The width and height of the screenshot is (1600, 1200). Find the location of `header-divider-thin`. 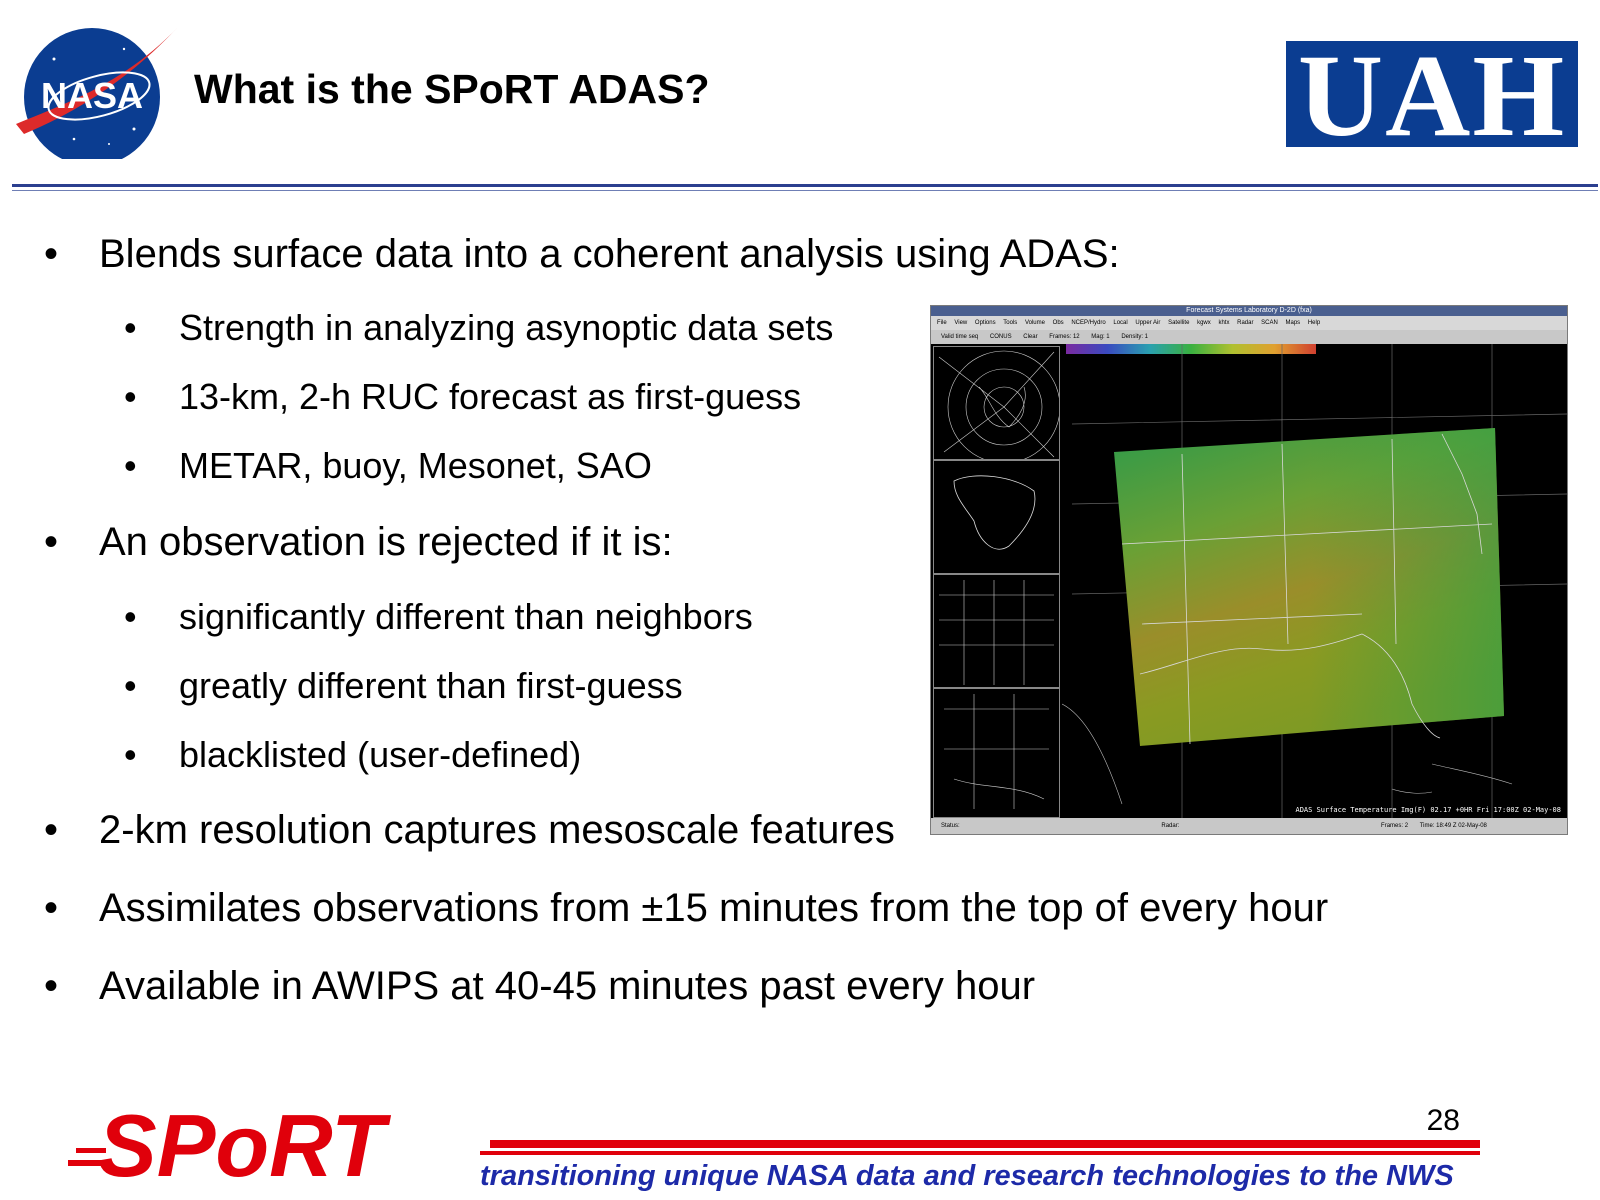

header-divider-thin is located at coordinates (805, 190).